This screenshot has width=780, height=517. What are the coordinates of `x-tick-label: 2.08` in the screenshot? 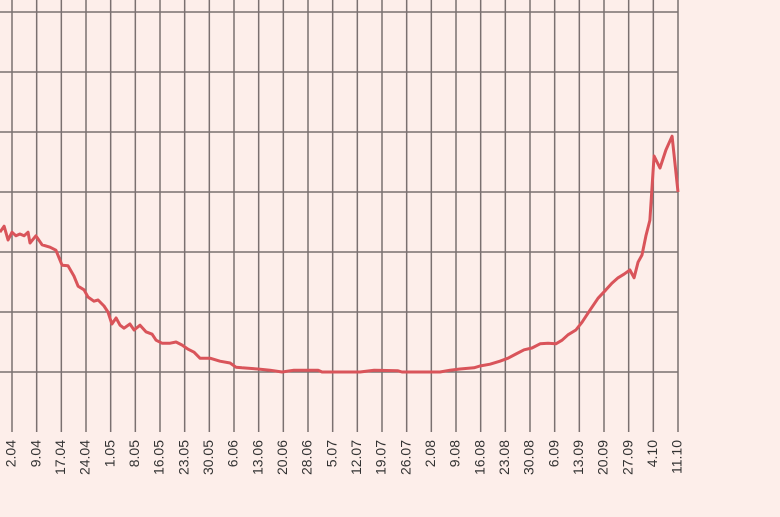 It's located at (430, 453).